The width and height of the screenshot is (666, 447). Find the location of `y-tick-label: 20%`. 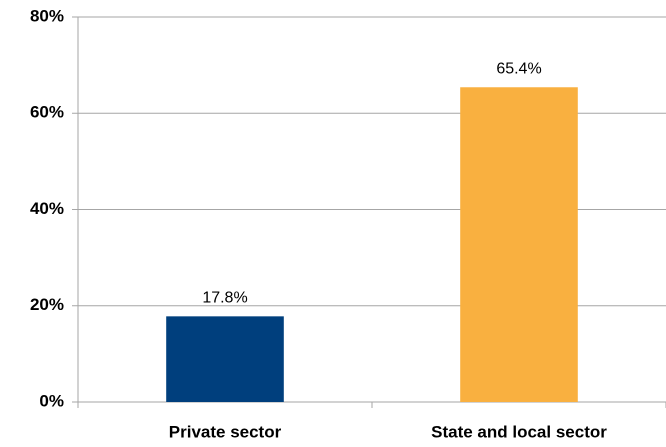

y-tick-label: 20% is located at coordinates (47, 304).